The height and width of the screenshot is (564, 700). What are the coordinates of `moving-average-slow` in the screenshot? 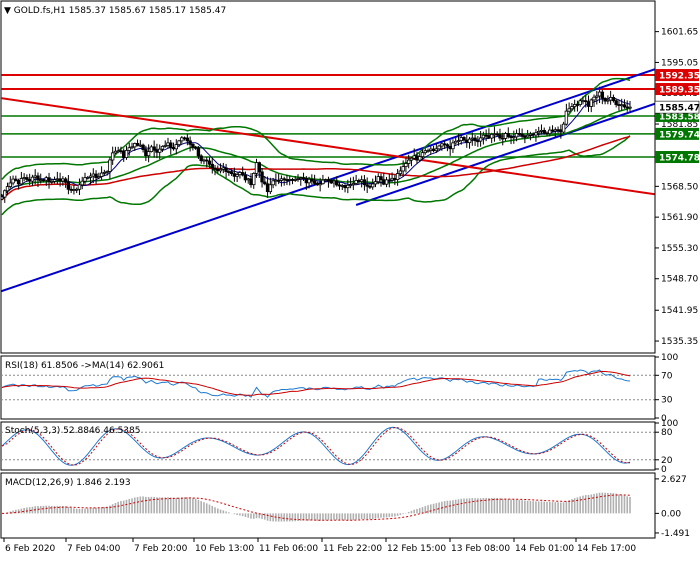 It's located at (316, 168).